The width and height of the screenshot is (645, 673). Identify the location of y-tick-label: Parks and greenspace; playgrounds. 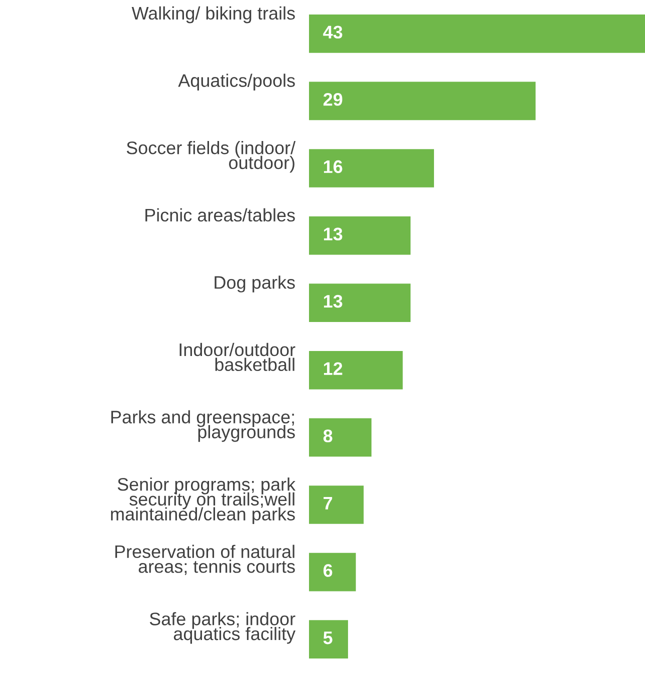
(203, 426).